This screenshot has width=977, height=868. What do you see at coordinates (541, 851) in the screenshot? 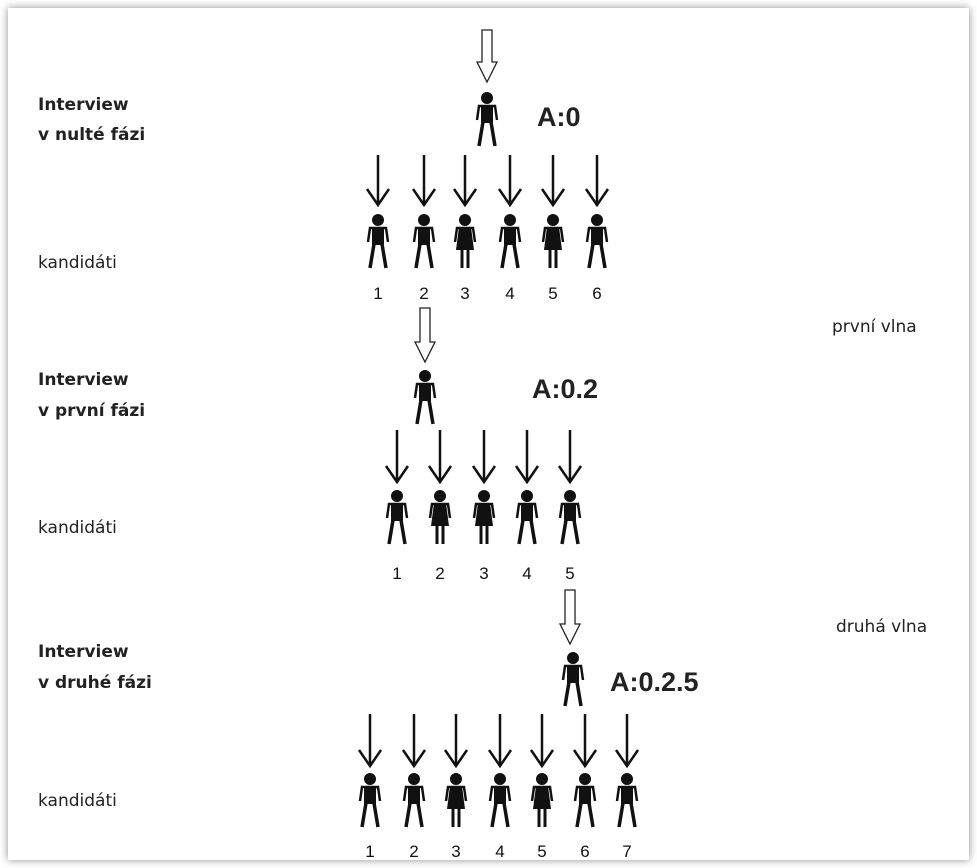
I see `candidate-number: 5` at bounding box center [541, 851].